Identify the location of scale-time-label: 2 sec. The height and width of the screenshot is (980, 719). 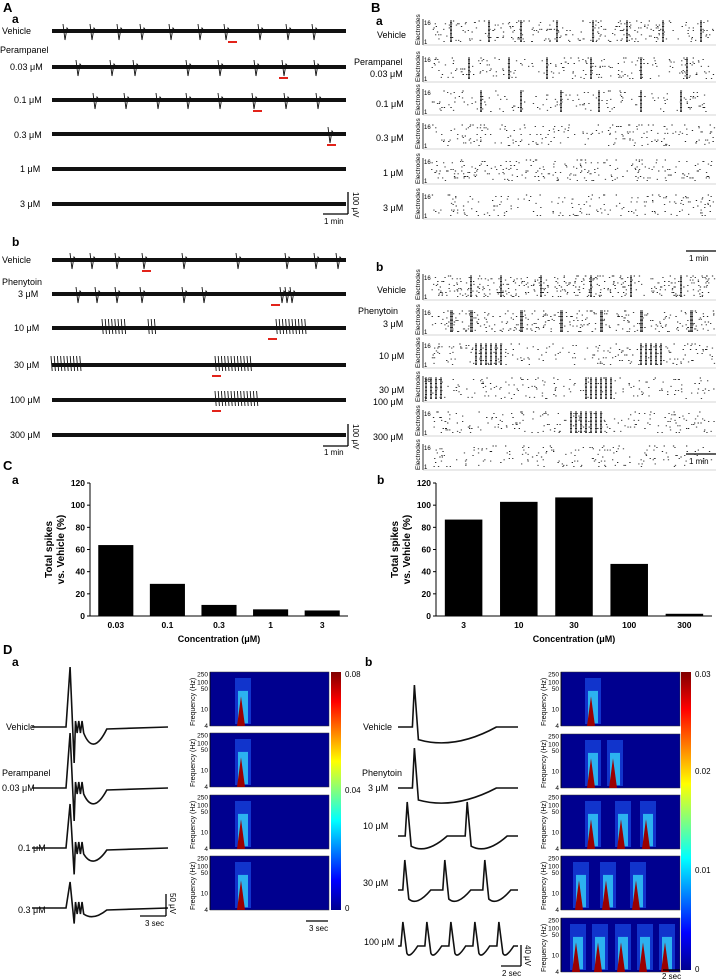
(511, 973).